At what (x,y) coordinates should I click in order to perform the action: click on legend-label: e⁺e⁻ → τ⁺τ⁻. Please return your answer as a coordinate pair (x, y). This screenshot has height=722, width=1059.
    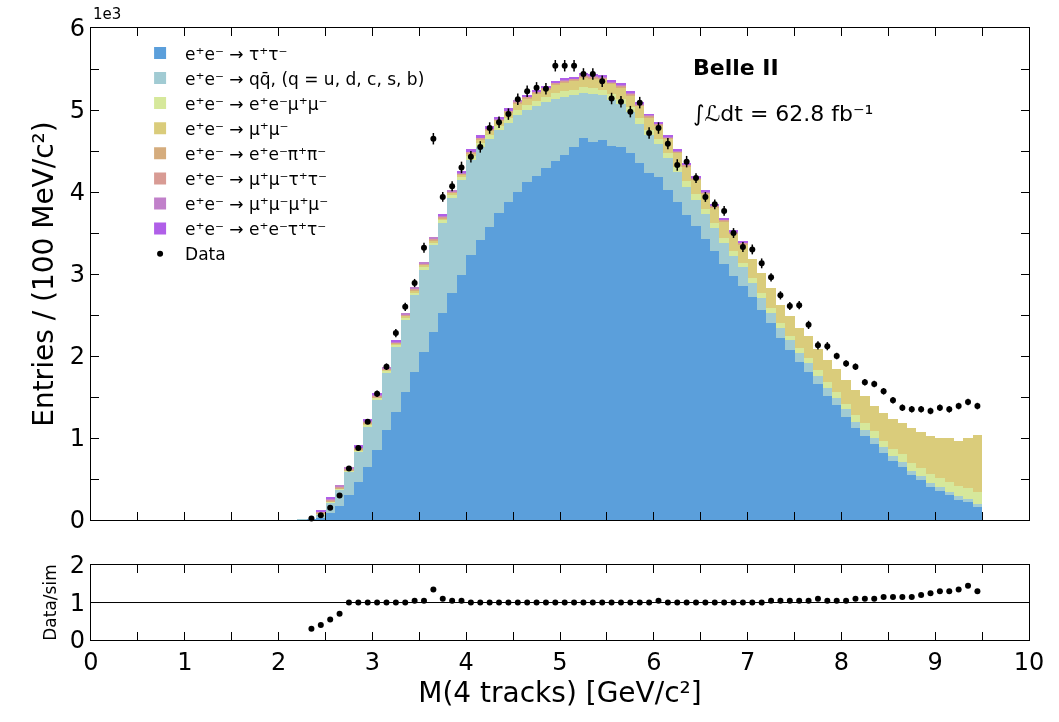
    Looking at the image, I should click on (236, 53).